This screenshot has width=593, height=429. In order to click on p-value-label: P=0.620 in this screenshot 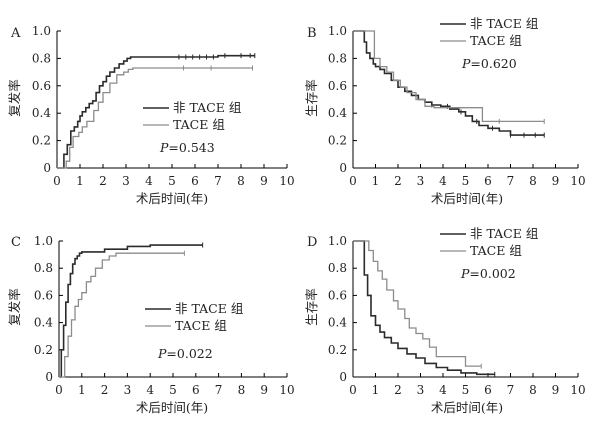, I will do `click(489, 63)`.